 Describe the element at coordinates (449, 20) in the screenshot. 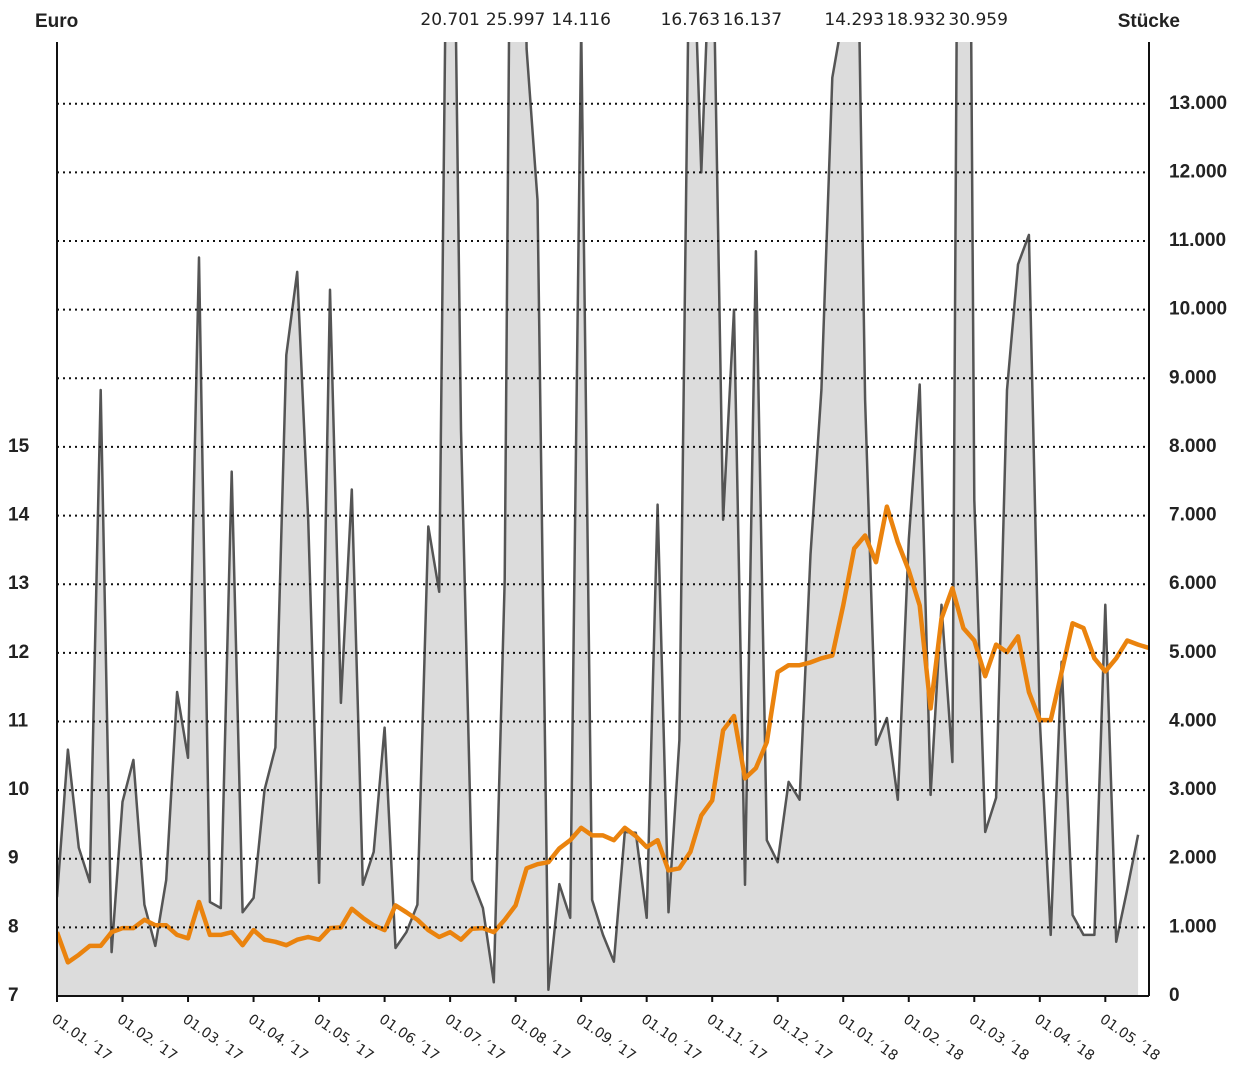

I see `peak-value-label: 20.701` at that location.